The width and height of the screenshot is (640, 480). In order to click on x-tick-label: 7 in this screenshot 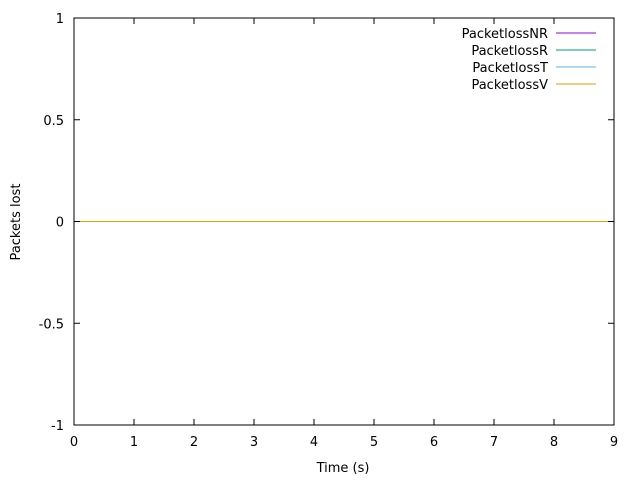, I will do `click(494, 442)`.